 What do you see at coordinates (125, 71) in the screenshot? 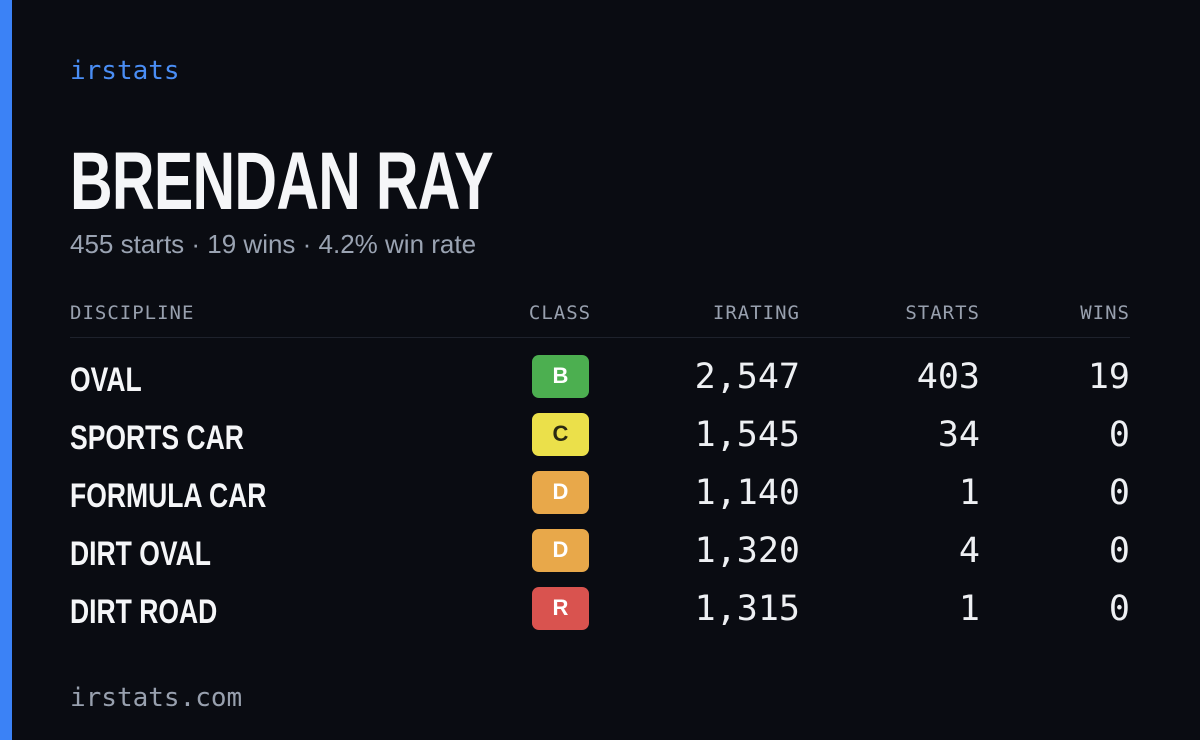
I see `brand: irstats` at bounding box center [125, 71].